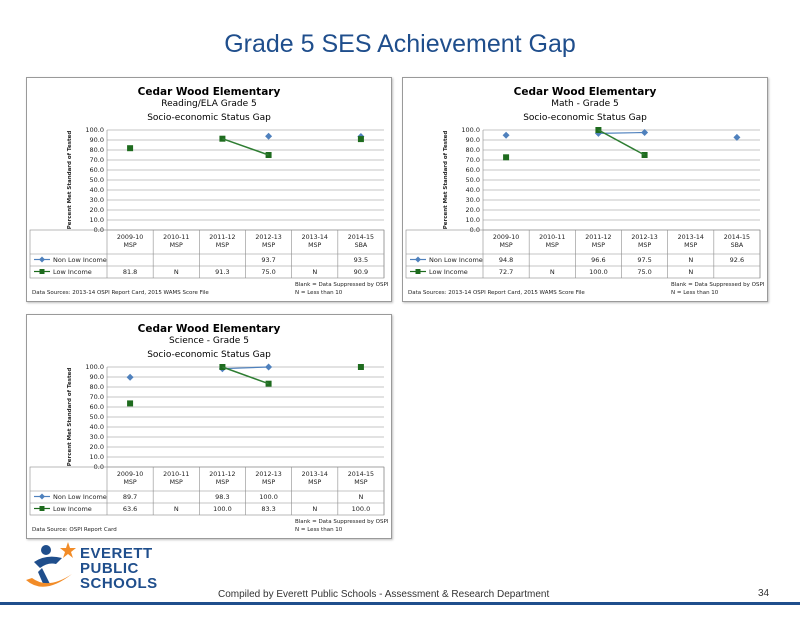 Image resolution: width=800 pixels, height=618 pixels. Describe the element at coordinates (506, 260) in the screenshot. I see `data-table-cell: 94.8` at that location.